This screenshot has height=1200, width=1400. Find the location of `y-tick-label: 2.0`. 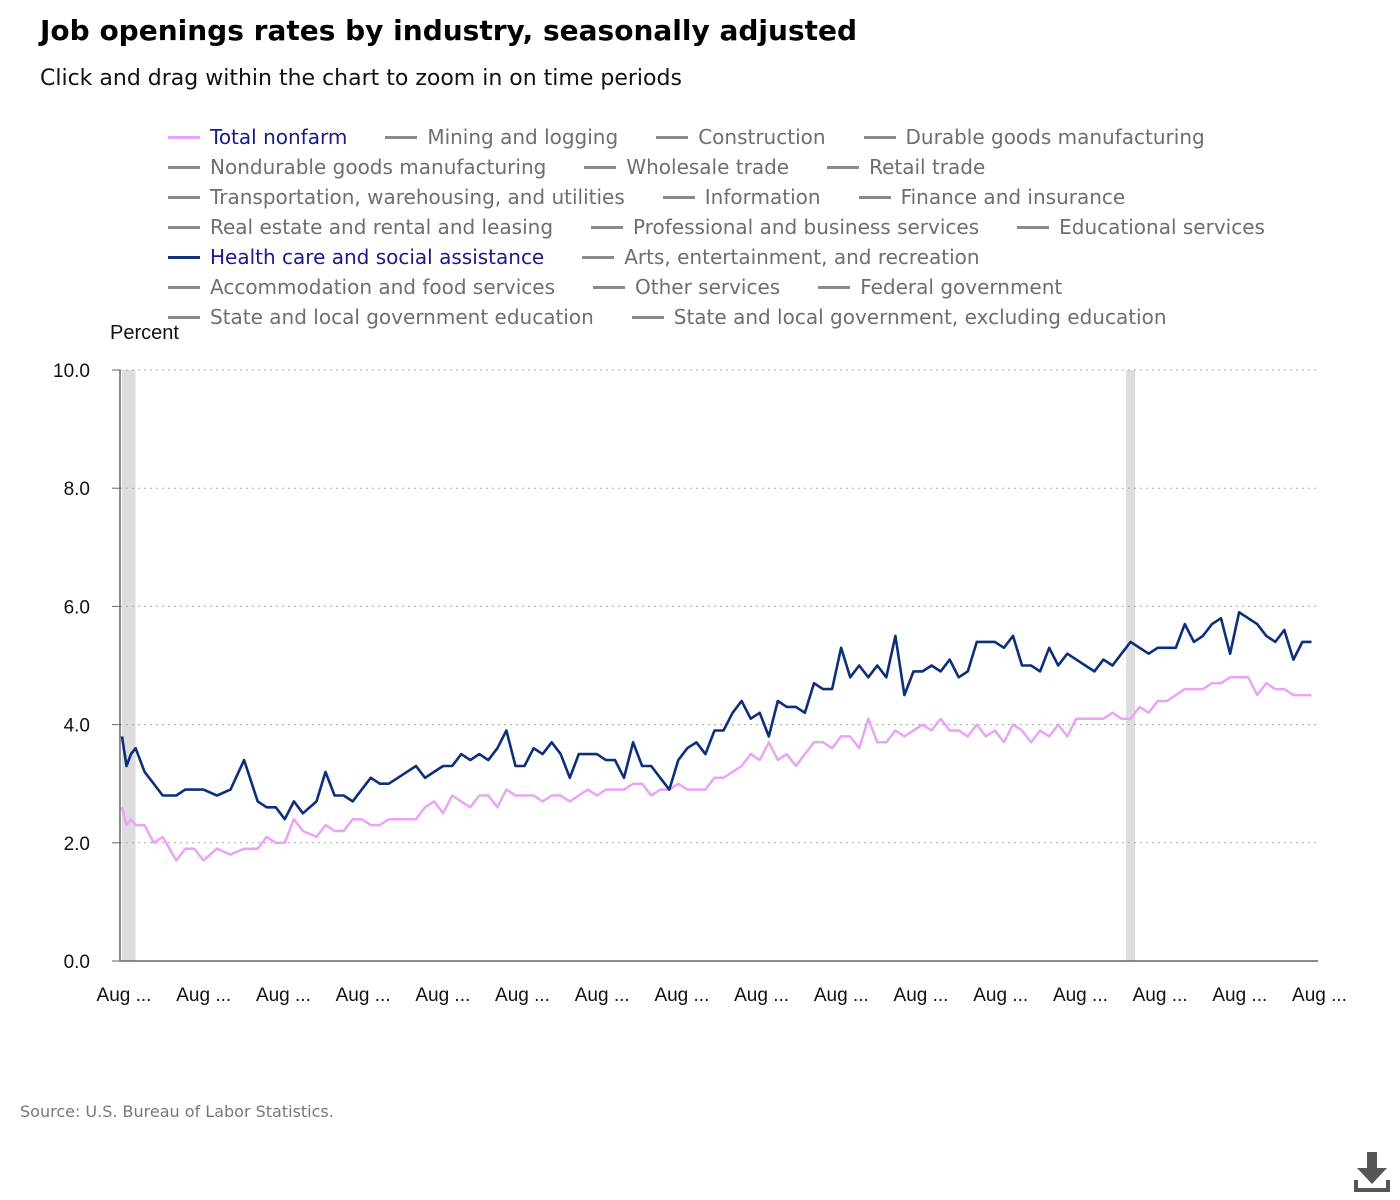

y-tick-label: 2.0 is located at coordinates (77, 844).